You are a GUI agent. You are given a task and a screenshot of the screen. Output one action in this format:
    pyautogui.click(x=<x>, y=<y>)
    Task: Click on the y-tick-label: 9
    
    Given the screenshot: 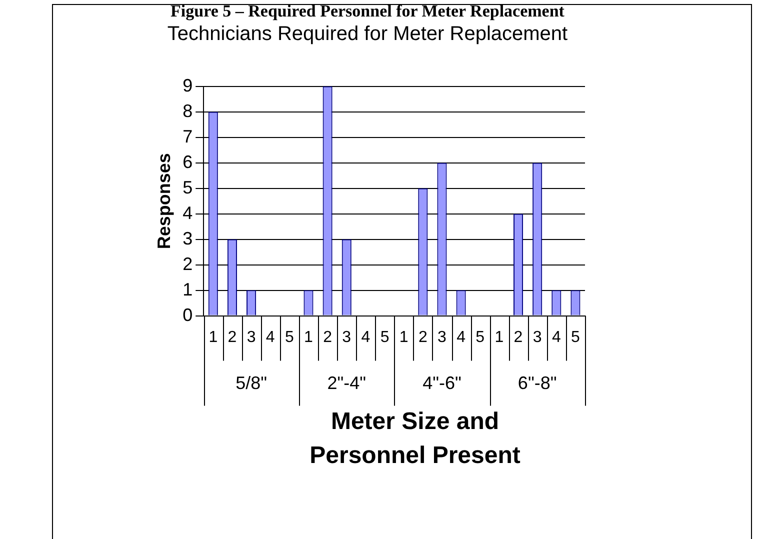 What is the action you would take?
    pyautogui.click(x=187, y=85)
    